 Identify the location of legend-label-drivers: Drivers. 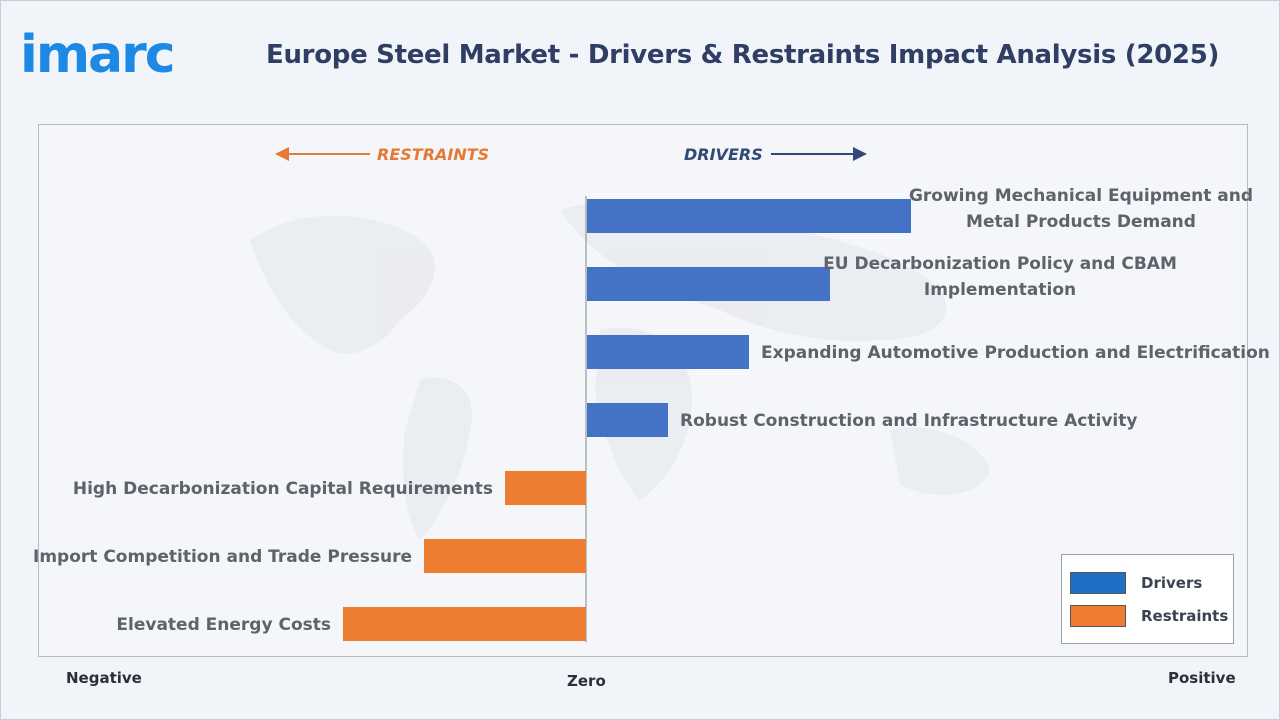
(1172, 583).